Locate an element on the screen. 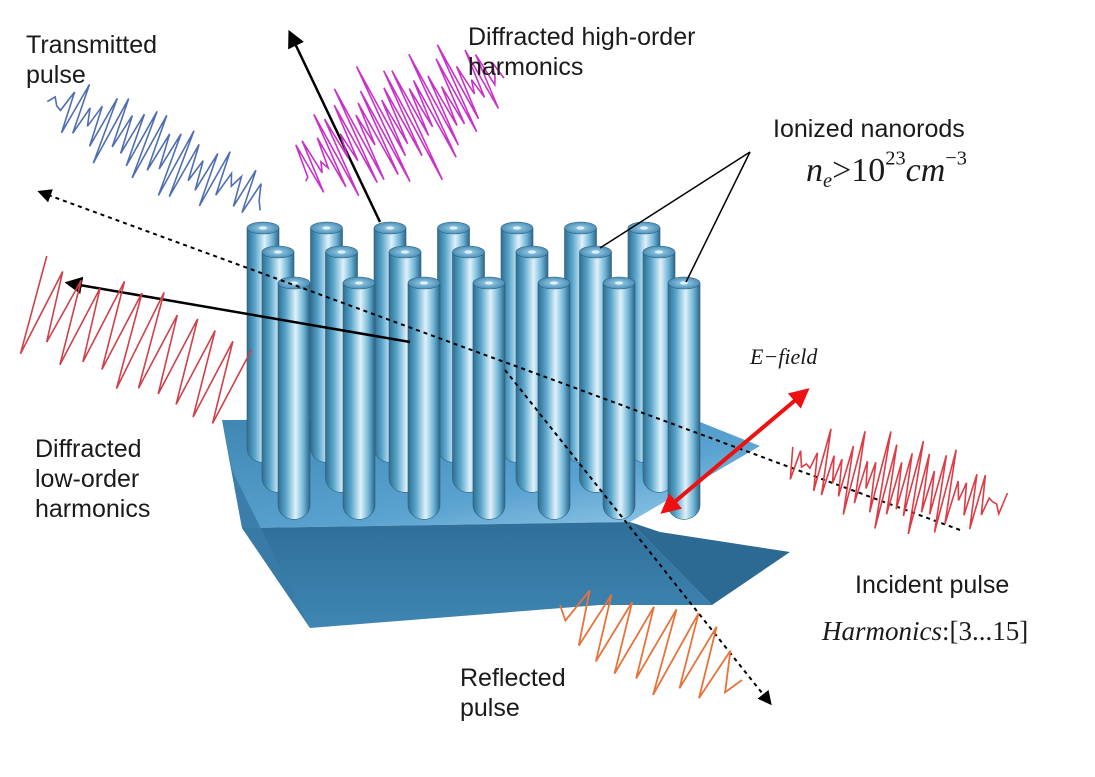 The width and height of the screenshot is (1095, 777). transmitted-label: Transmitted pulse is located at coordinates (92, 60).